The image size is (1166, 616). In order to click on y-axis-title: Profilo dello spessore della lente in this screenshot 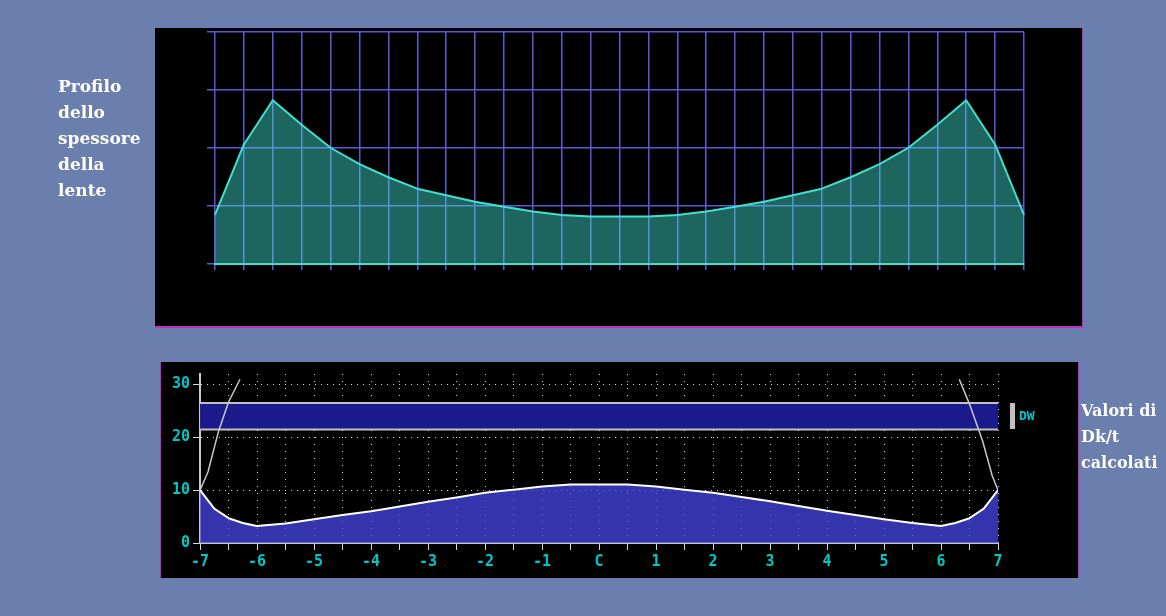, I will do `click(100, 138)`.